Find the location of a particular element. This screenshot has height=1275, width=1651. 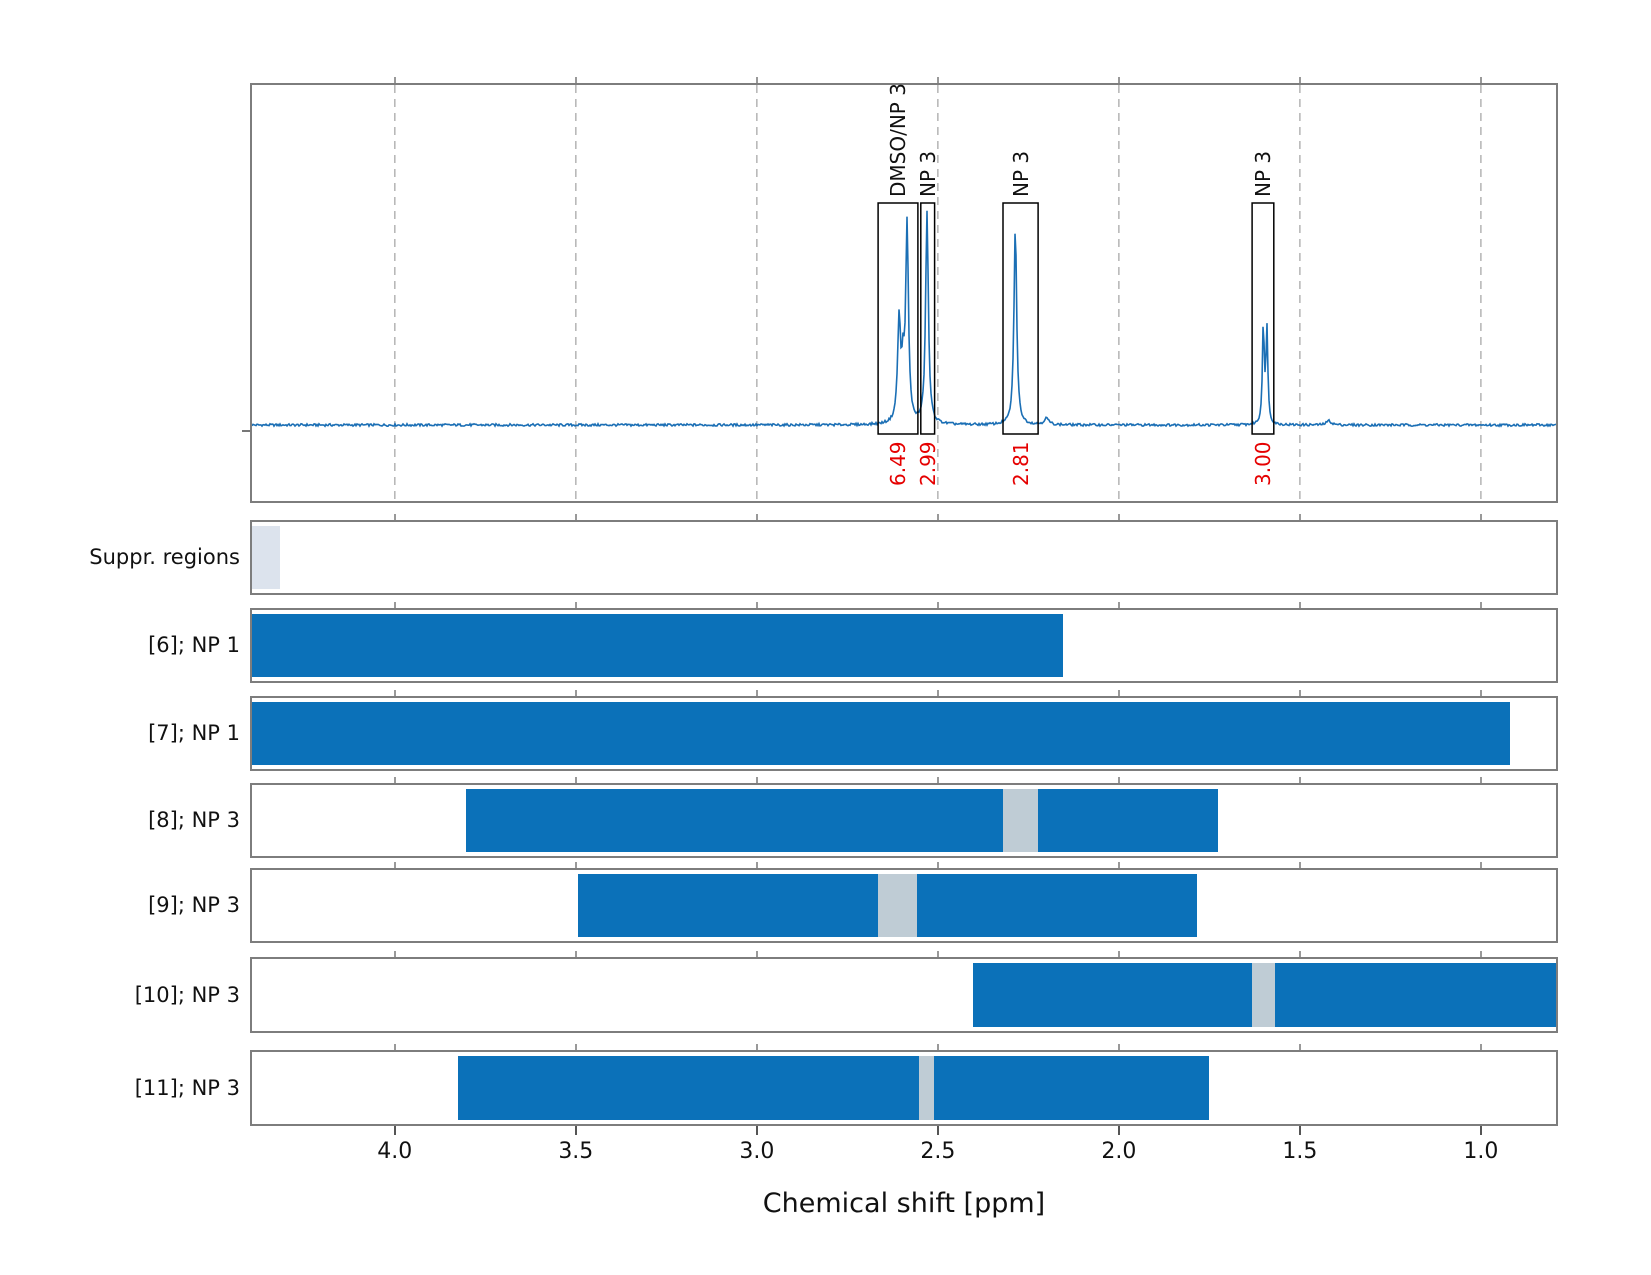

suppressed-region-band is located at coordinates (266, 557).